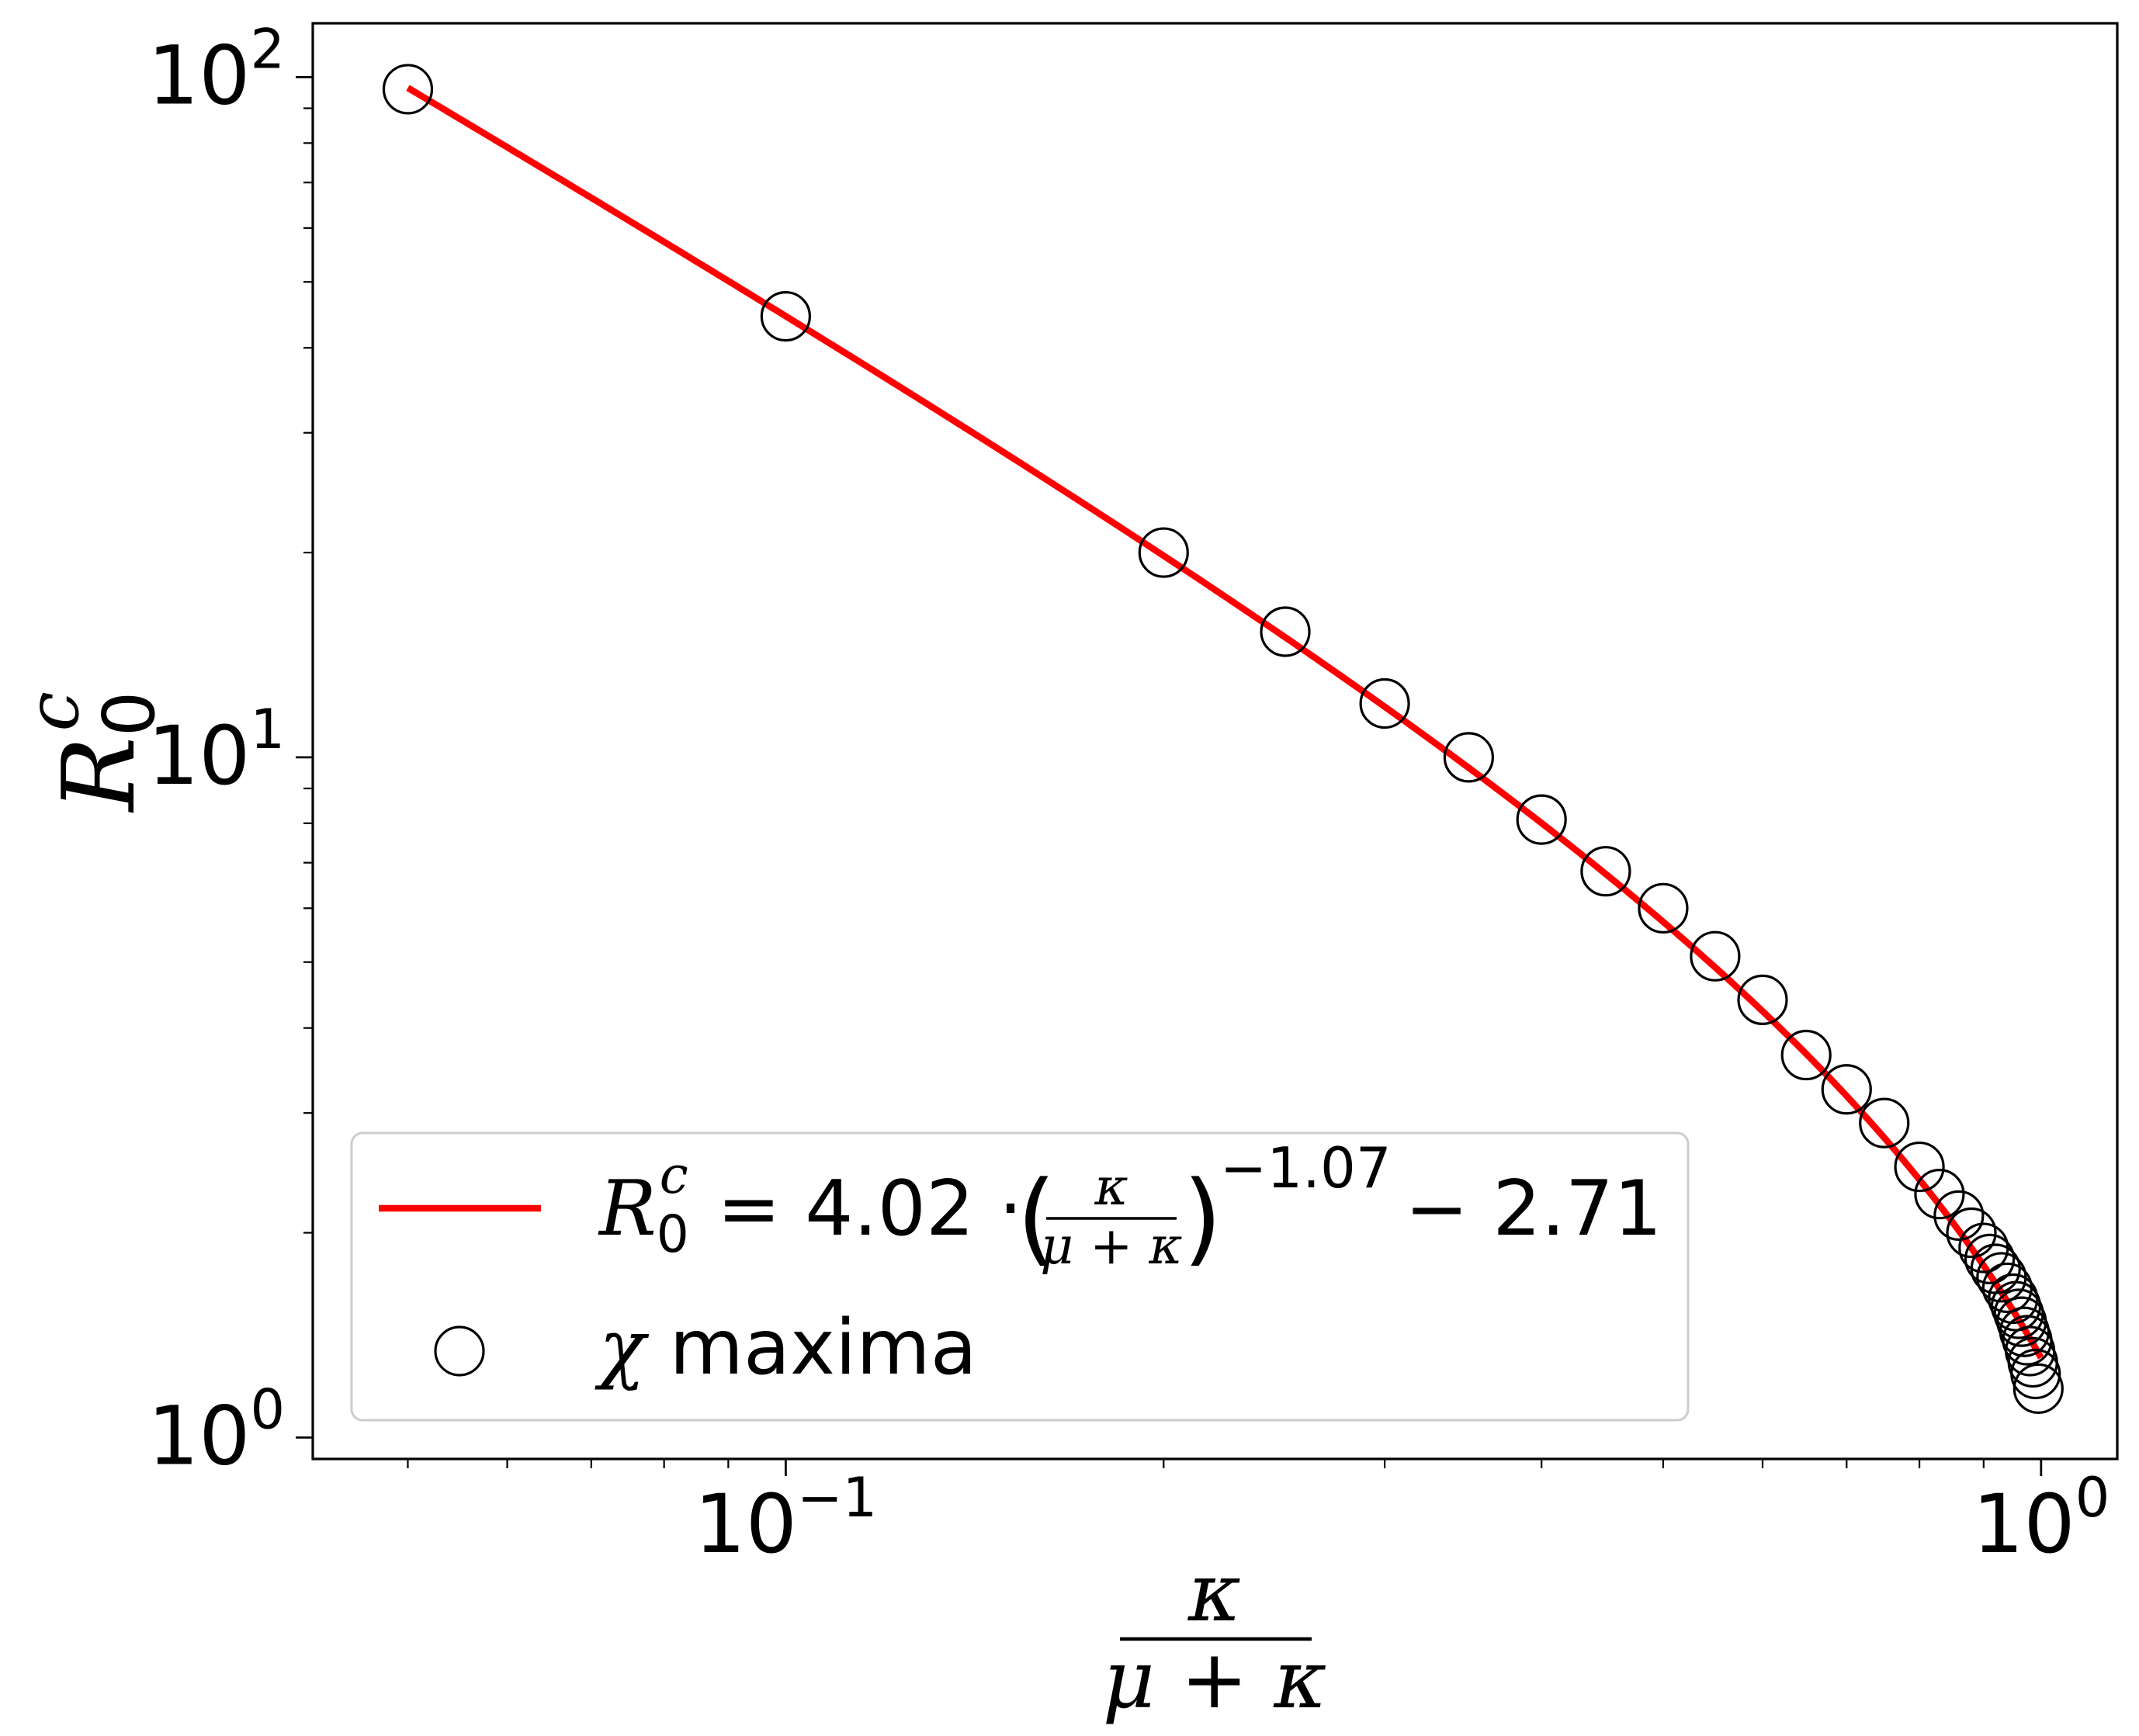 Image resolution: width=2139 pixels, height=1736 pixels. I want to click on legend-box, so click(1020, 1276).